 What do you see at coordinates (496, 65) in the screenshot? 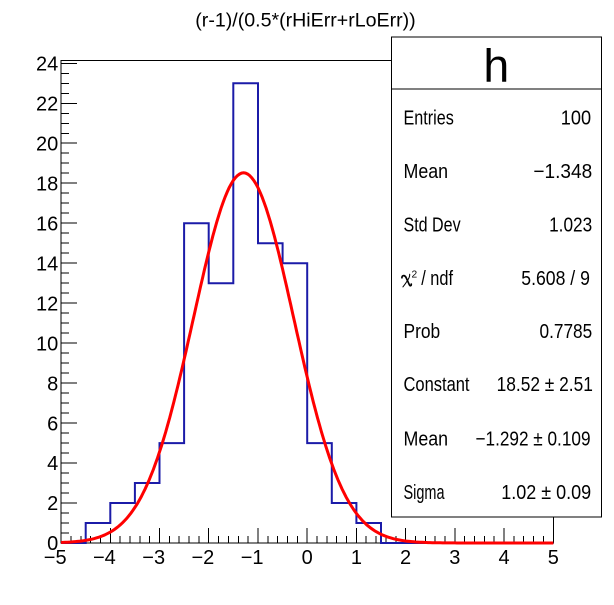
I see `svg-text: h` at bounding box center [496, 65].